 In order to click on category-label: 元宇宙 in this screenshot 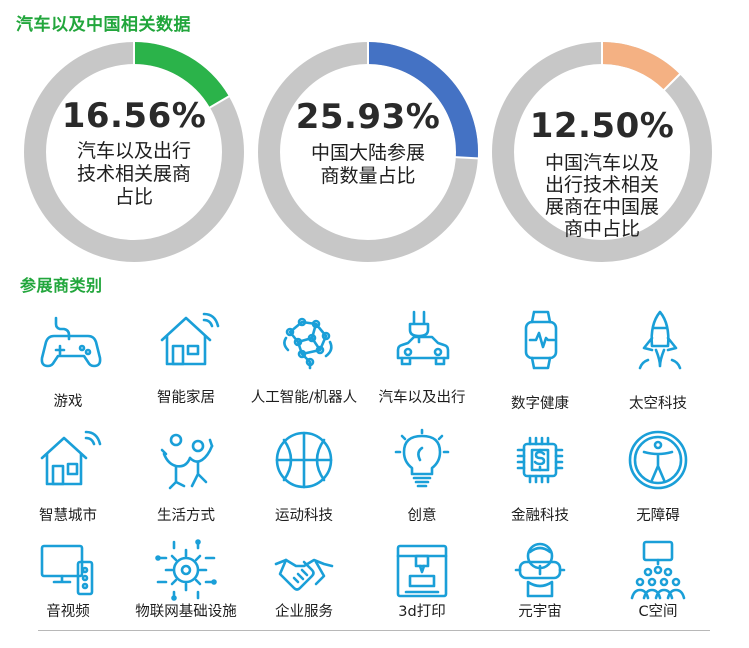, I will do `click(540, 612)`.